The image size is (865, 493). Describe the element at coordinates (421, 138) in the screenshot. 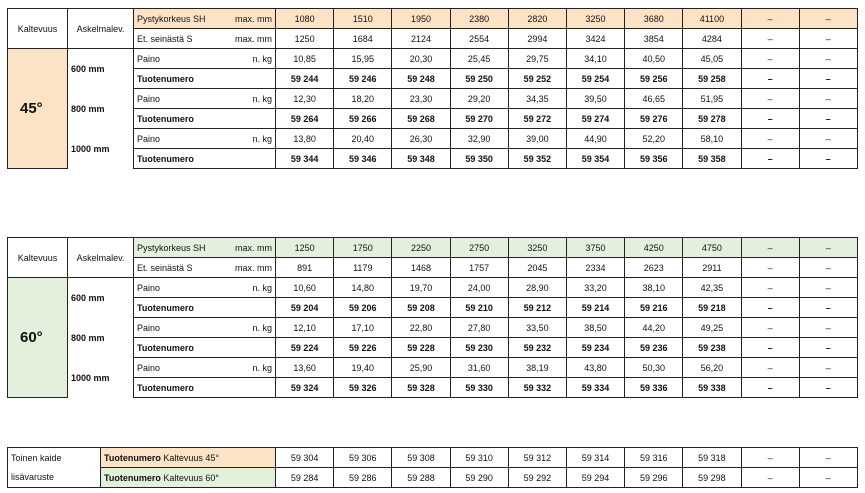

I see `weight-value: 26,30` at that location.